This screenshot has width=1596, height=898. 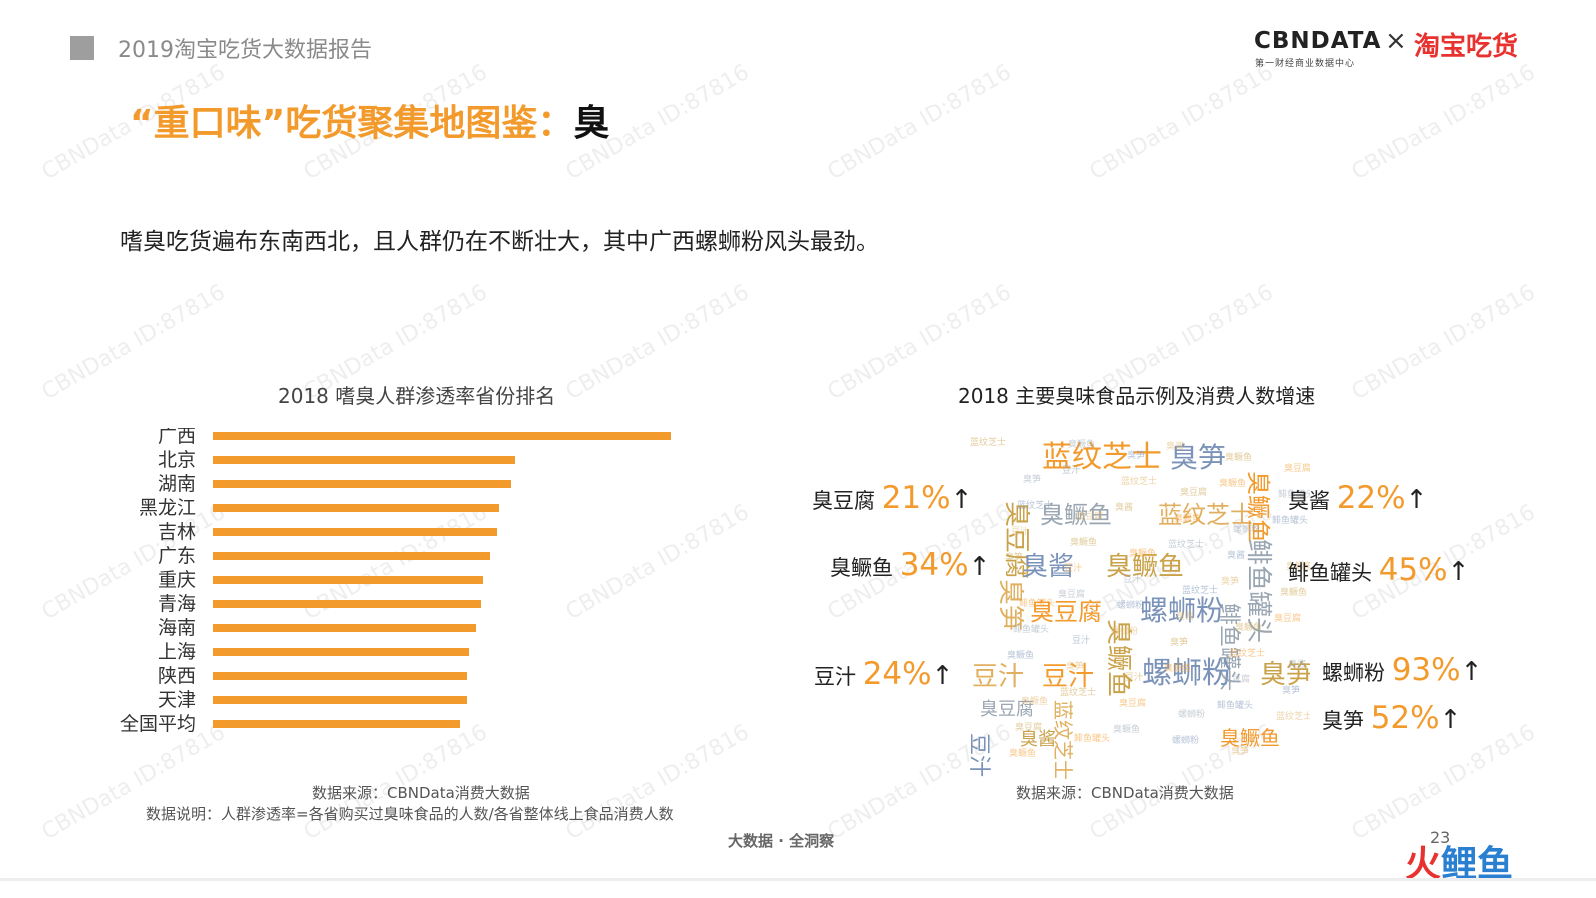 What do you see at coordinates (798, 879) in the screenshot?
I see `bottom-divider` at bounding box center [798, 879].